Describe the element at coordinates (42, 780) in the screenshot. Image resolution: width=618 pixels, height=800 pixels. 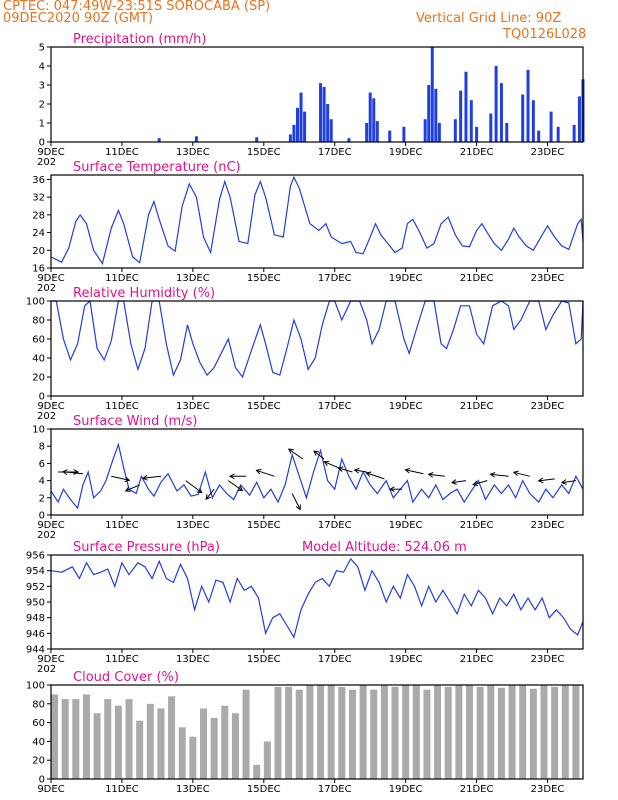
I see `cloud-ytick-label: 0` at that location.